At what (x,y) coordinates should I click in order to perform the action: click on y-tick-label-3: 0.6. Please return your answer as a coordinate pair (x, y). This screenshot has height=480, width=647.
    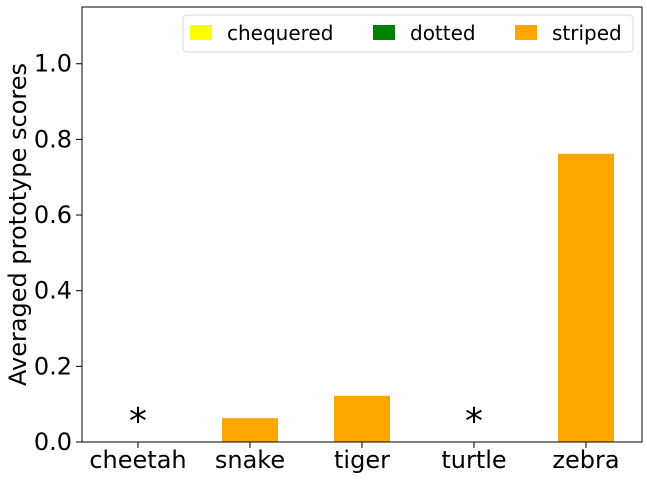
    Looking at the image, I should click on (53, 215).